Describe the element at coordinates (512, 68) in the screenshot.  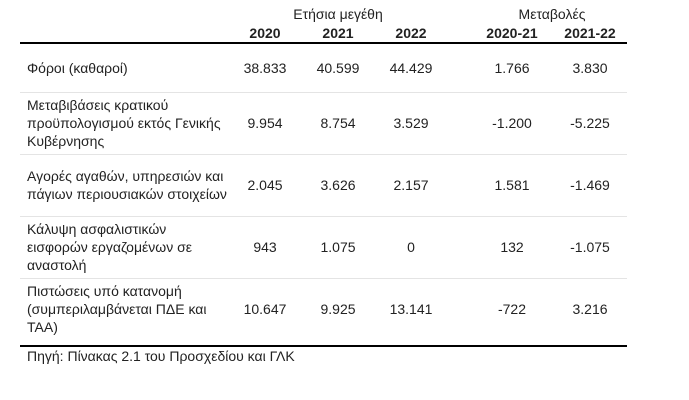
I see `cell-value: 1.766` at that location.